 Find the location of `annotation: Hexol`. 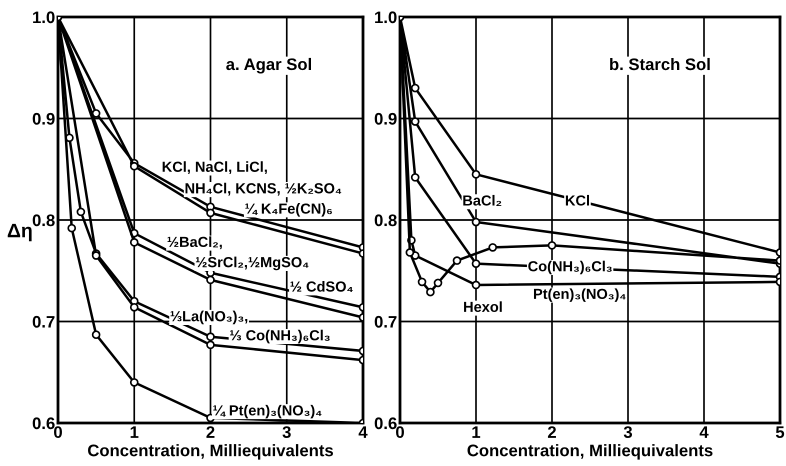

annotation: Hexol is located at coordinates (483, 306).